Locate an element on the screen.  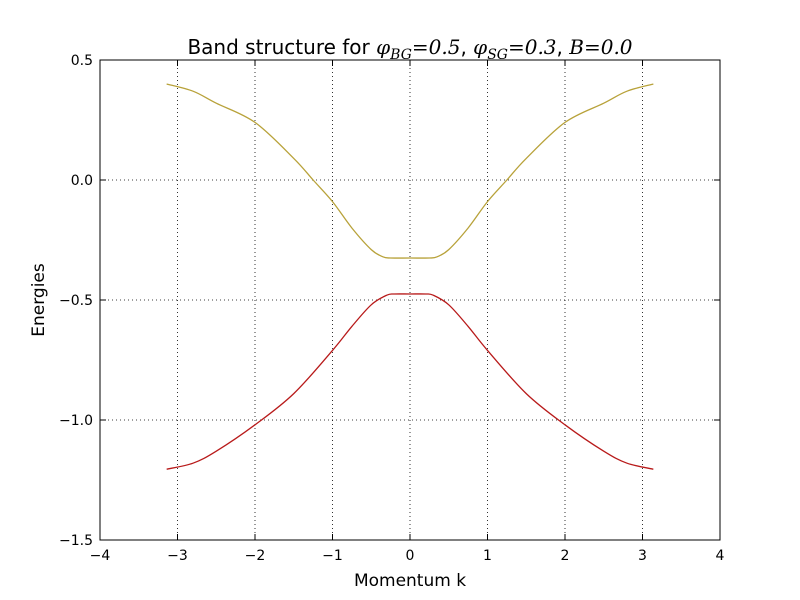
x-tick-label: −3 is located at coordinates (177, 556).